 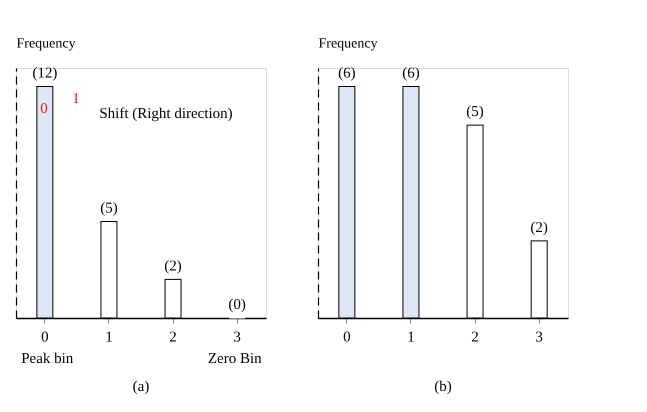 What do you see at coordinates (141, 387) in the screenshot?
I see `text: (a)` at bounding box center [141, 387].